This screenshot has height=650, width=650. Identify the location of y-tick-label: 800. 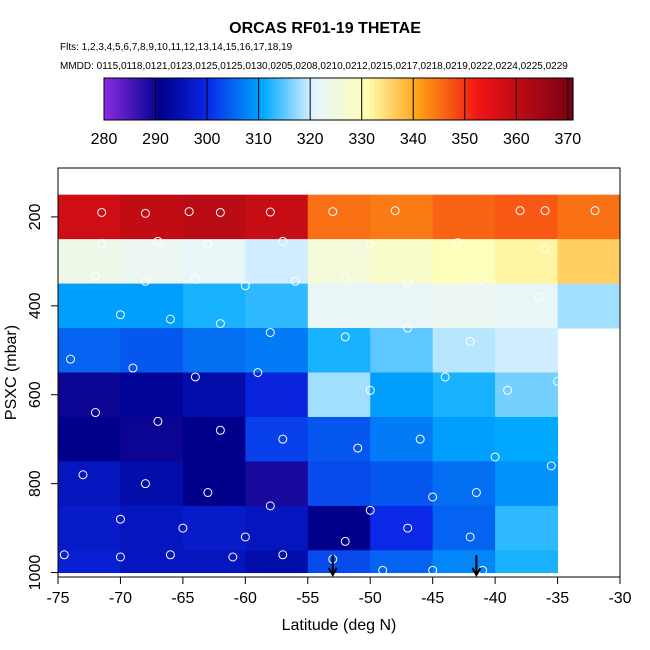
(35, 483).